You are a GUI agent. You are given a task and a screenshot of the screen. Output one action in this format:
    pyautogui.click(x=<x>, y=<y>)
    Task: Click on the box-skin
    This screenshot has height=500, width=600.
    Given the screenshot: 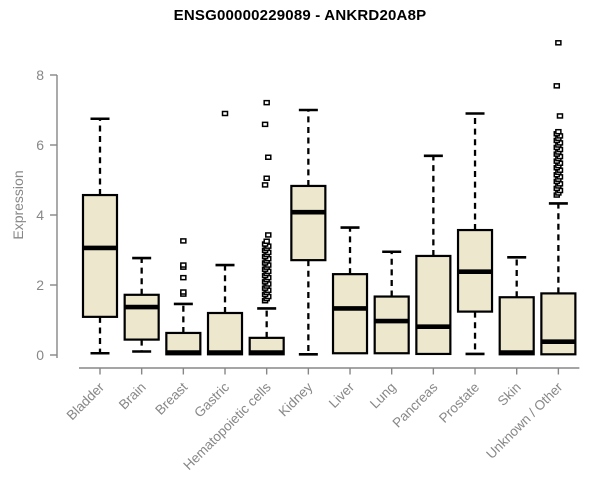 What is the action you would take?
    pyautogui.click(x=516, y=326)
    